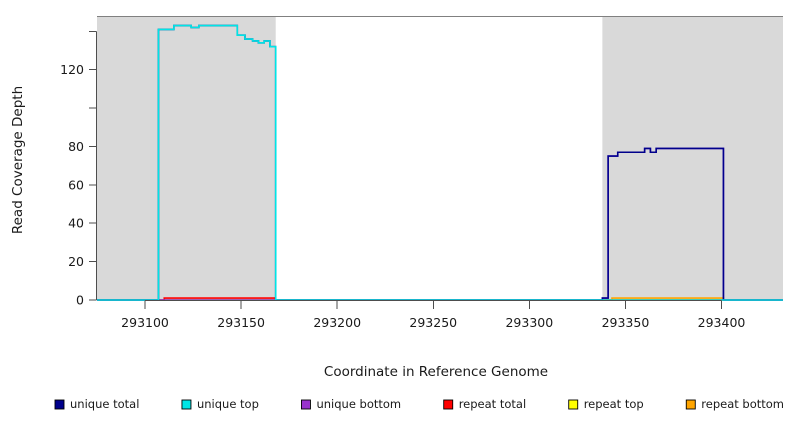 The width and height of the screenshot is (792, 436). What do you see at coordinates (690, 404) in the screenshot?
I see `legend-swatch-repeat-bottom` at bounding box center [690, 404].